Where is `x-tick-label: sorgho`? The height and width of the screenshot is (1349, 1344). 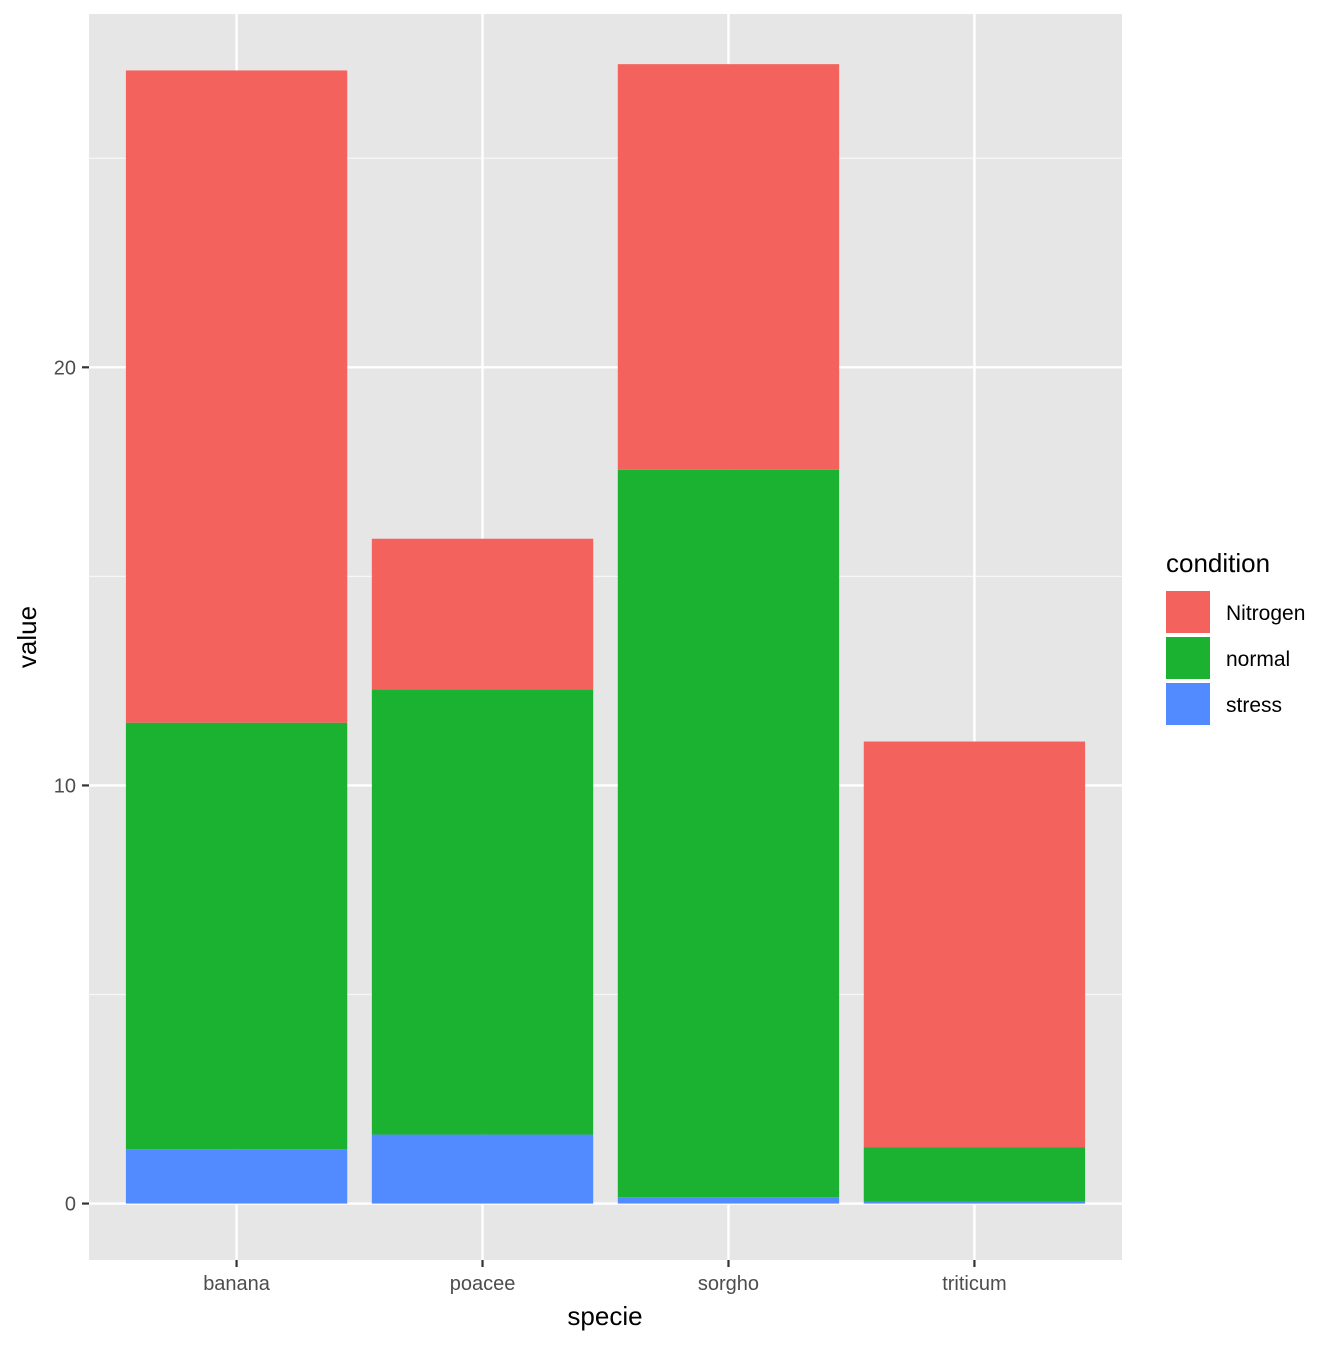
x-tick-label: sorgho is located at coordinates (728, 1284).